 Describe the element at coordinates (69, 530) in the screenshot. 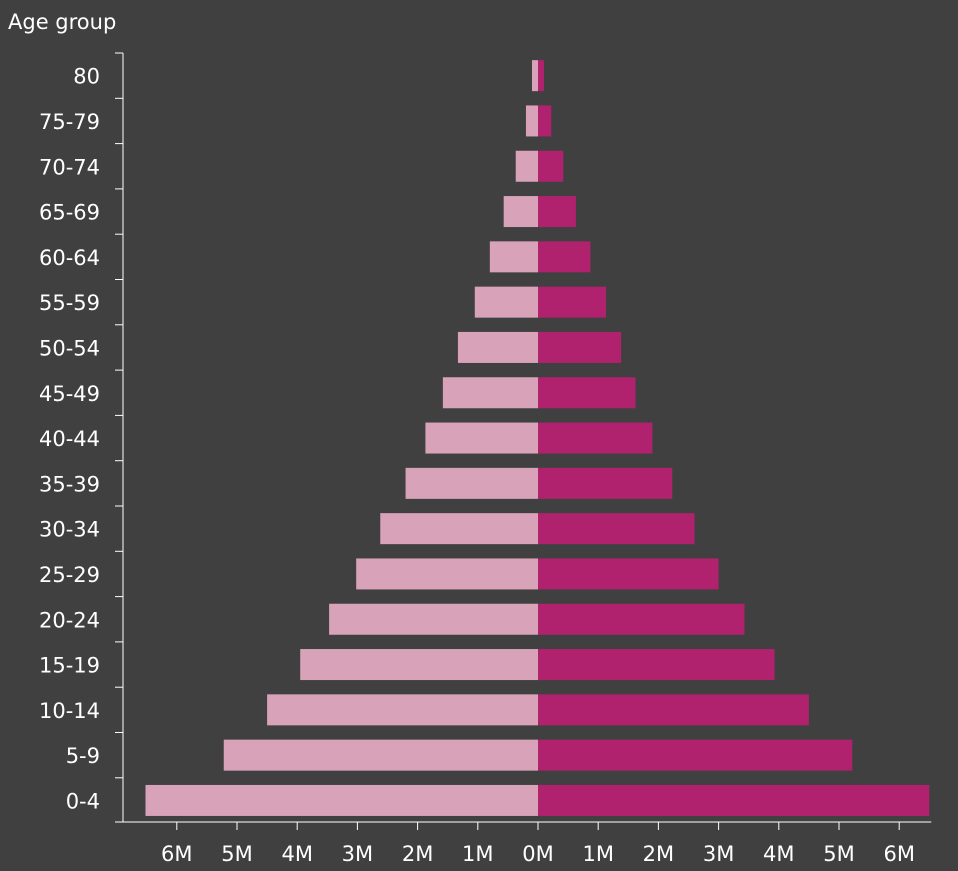

I see `y-tick-label: 30-34` at that location.